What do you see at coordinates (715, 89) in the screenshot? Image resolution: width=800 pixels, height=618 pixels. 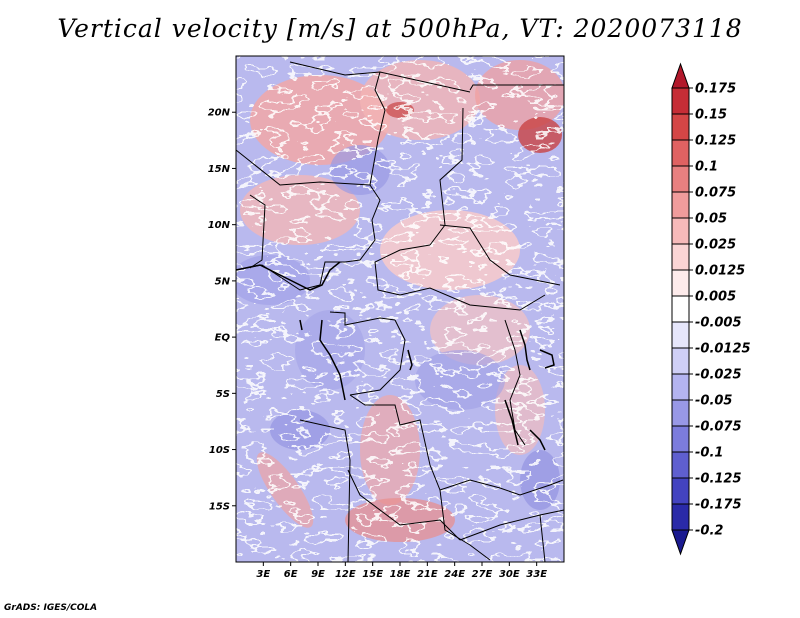 I see `colorbar-label: 0.175` at bounding box center [715, 89].